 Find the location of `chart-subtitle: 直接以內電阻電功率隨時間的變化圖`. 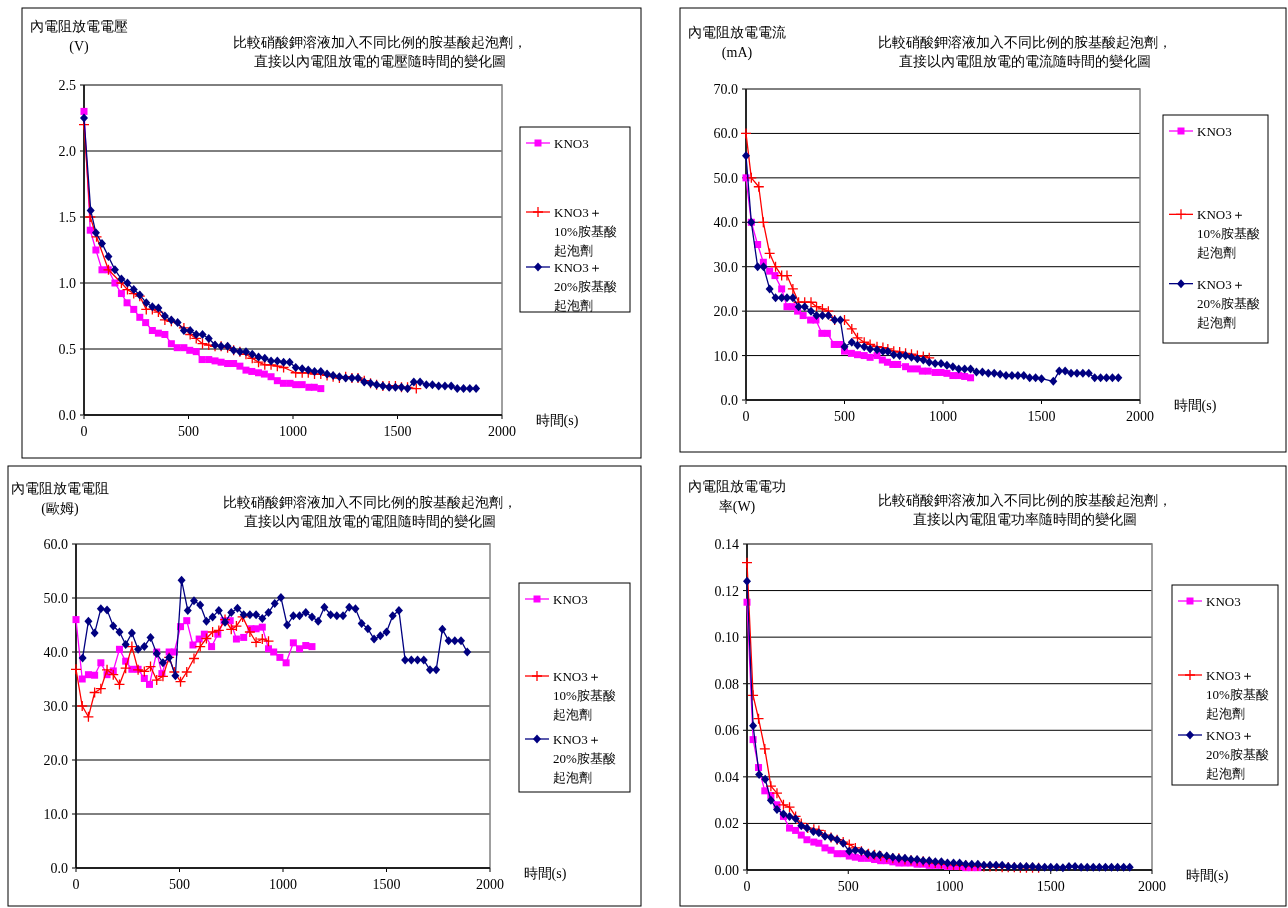

chart-subtitle: 直接以內電阻電功率隨時間的變化圖 is located at coordinates (1025, 519).